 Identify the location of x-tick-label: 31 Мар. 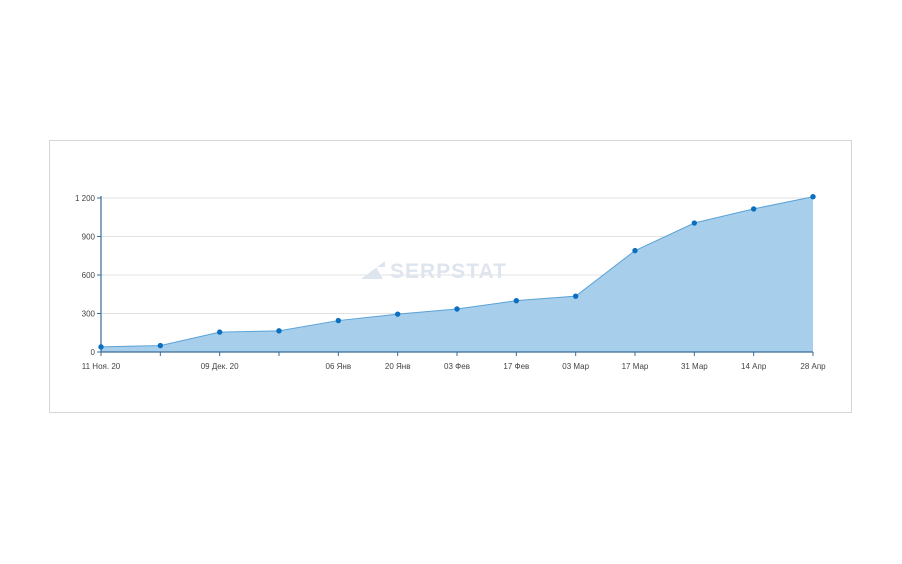
(694, 366).